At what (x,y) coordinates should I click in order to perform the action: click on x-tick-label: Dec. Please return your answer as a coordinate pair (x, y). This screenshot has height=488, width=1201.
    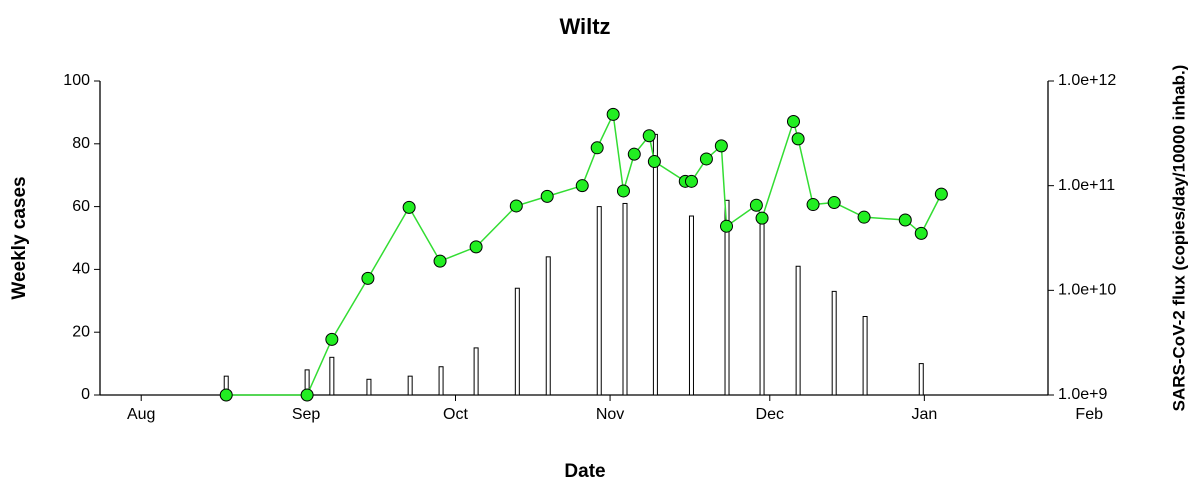
    Looking at the image, I should click on (770, 414).